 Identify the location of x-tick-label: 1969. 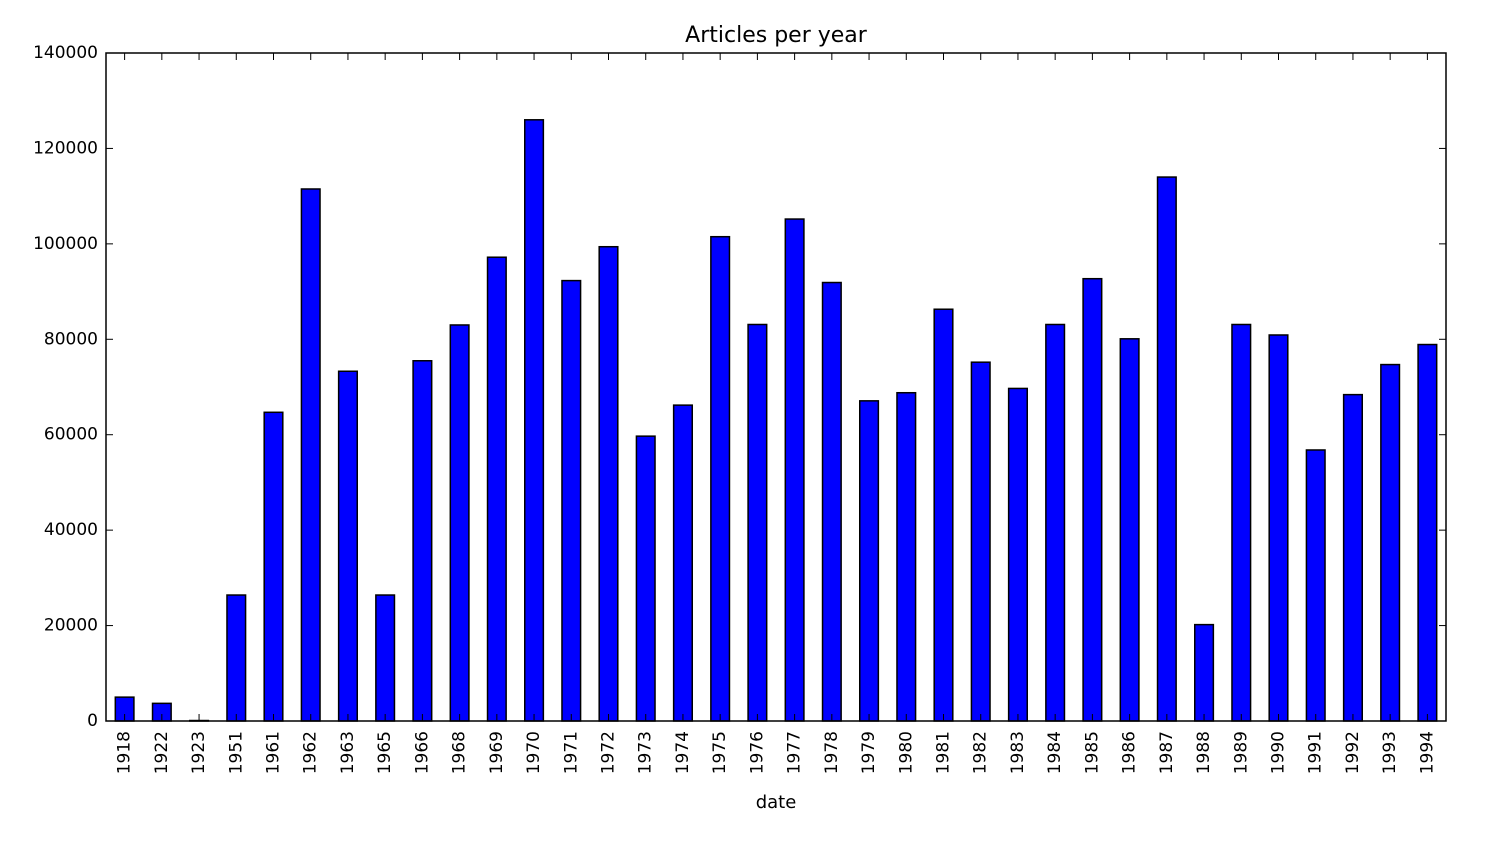
(497, 752).